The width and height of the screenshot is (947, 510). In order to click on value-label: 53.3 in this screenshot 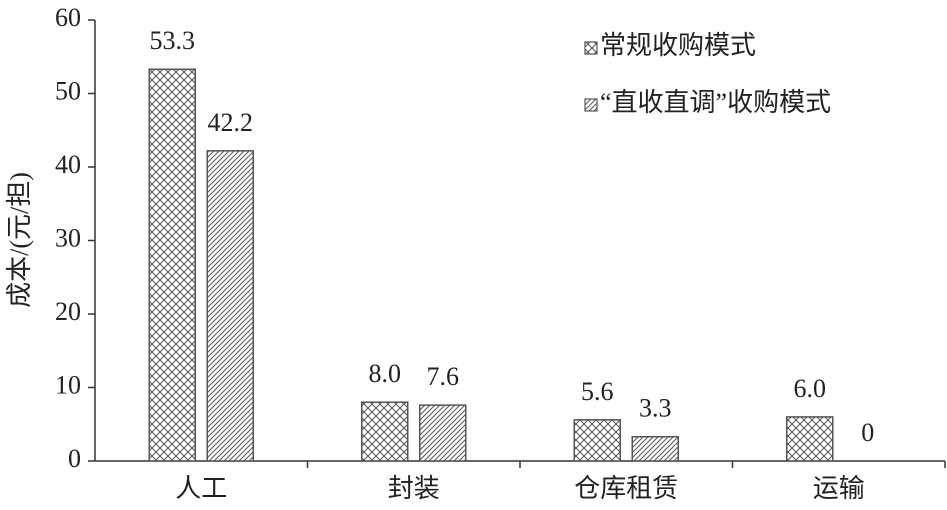, I will do `click(173, 40)`.